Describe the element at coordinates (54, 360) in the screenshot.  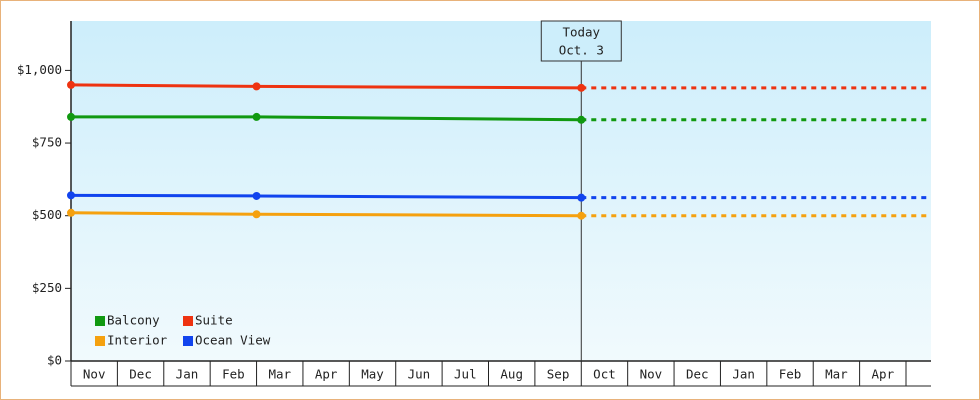
I see `y-tick-label: $0` at that location.